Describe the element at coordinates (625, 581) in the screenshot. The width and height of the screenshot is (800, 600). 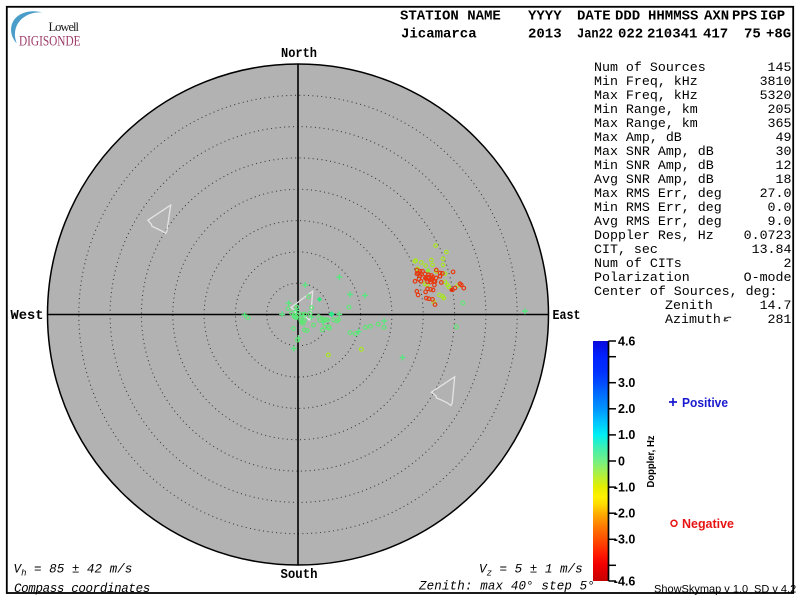
I see `svg-text: -4.6` at that location.